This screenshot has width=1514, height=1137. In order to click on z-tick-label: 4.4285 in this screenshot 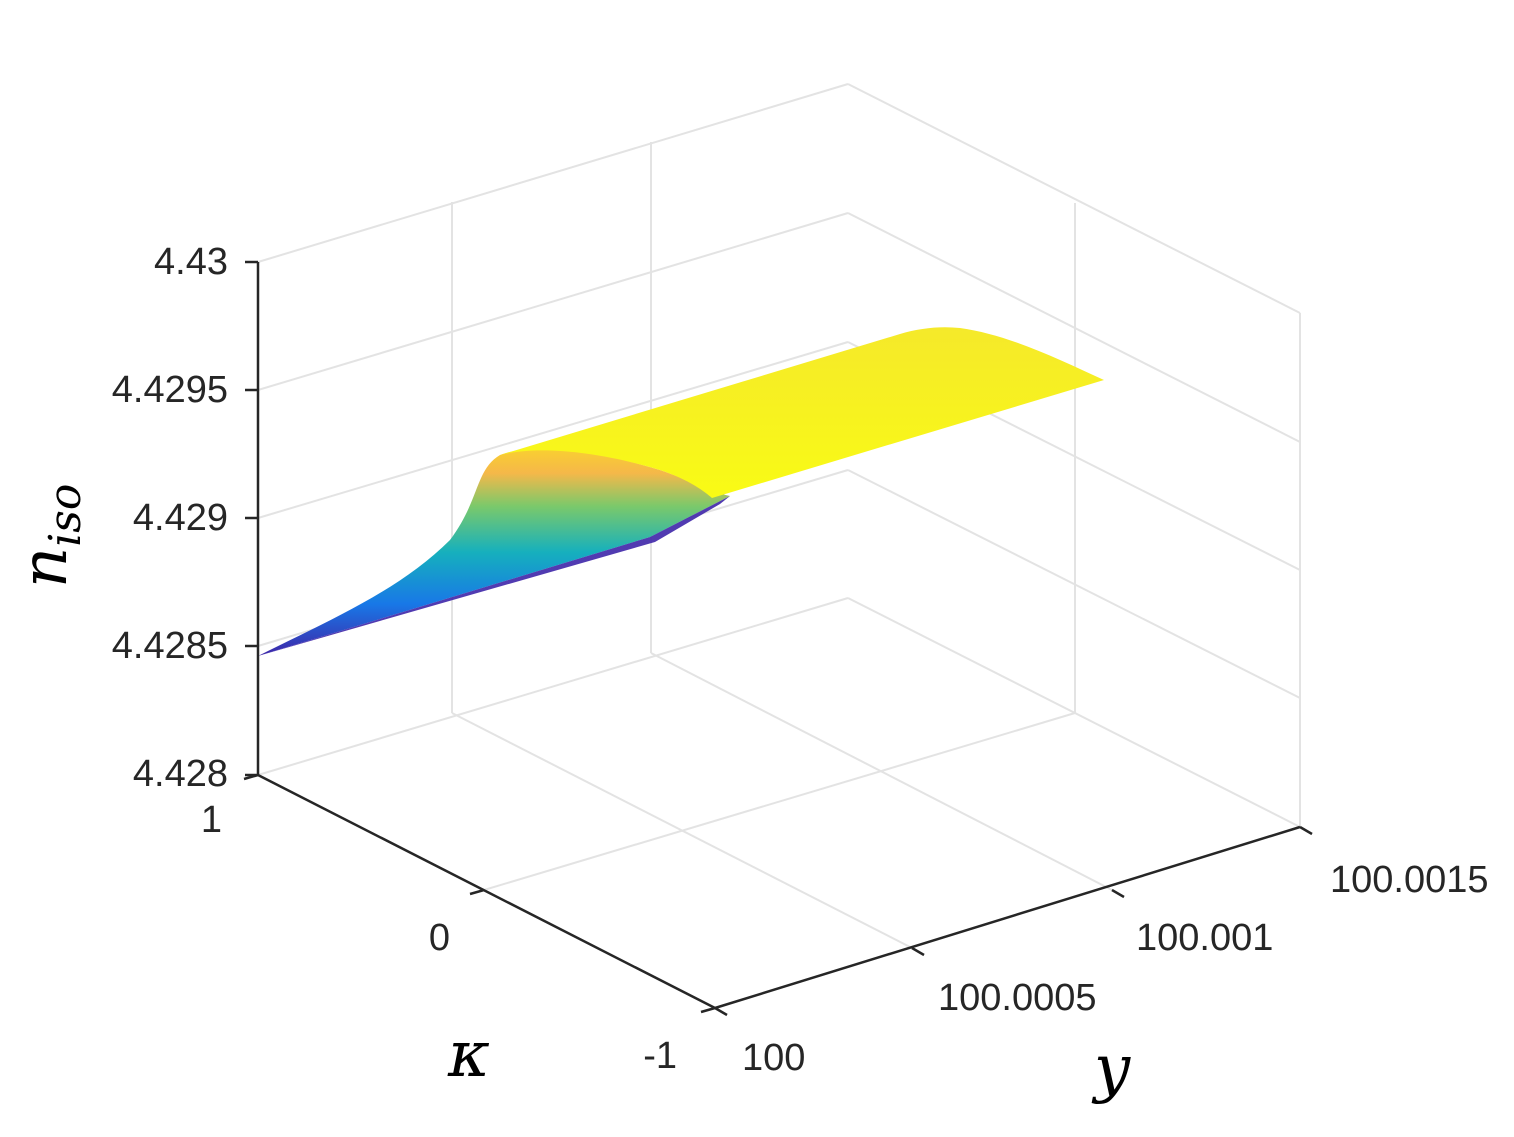, I will do `click(170, 646)`.